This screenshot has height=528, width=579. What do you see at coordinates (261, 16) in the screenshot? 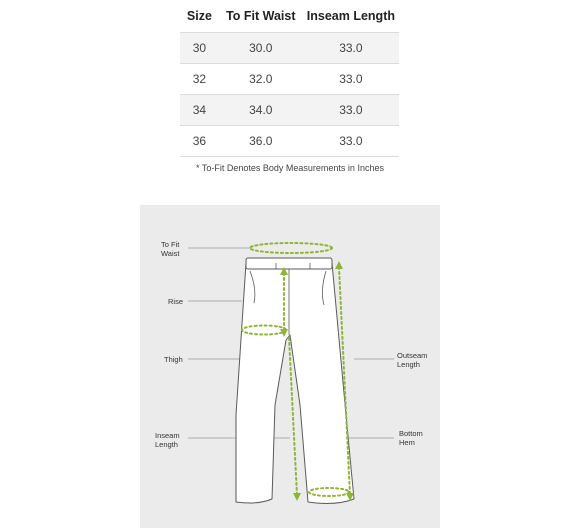
I see `header-to-fit-waist: To Fit Waist` at bounding box center [261, 16].